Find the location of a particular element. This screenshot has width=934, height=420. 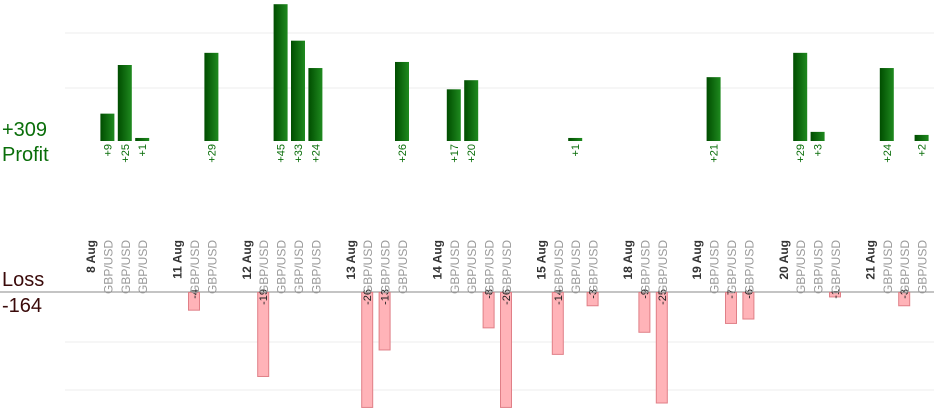

profit-value-label: +17 is located at coordinates (455, 153).